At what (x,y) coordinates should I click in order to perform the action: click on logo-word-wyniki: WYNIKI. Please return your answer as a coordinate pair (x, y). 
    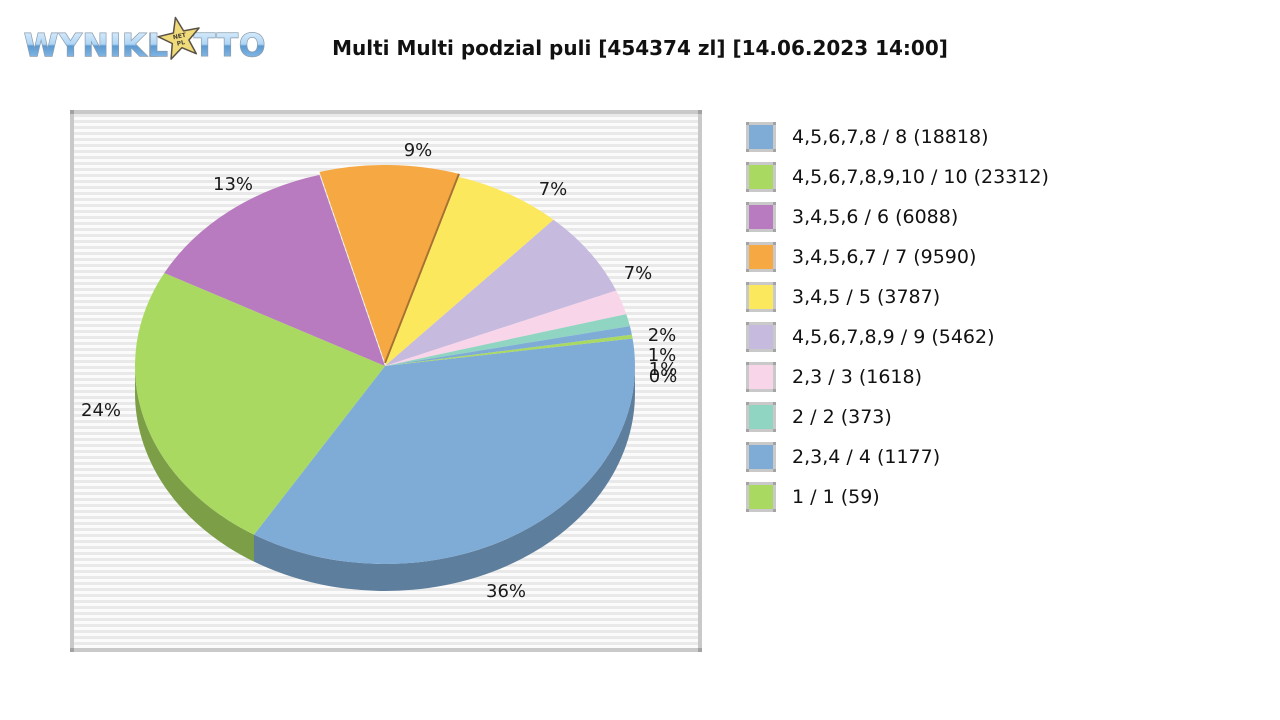
    Looking at the image, I should click on (92, 46).